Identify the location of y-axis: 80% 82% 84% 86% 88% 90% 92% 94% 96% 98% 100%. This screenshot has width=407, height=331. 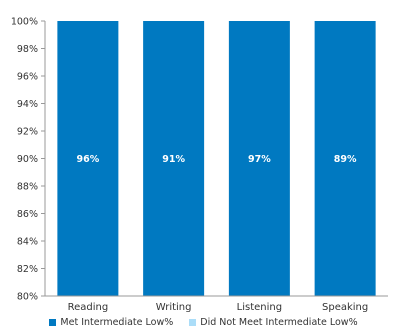
(28, 160).